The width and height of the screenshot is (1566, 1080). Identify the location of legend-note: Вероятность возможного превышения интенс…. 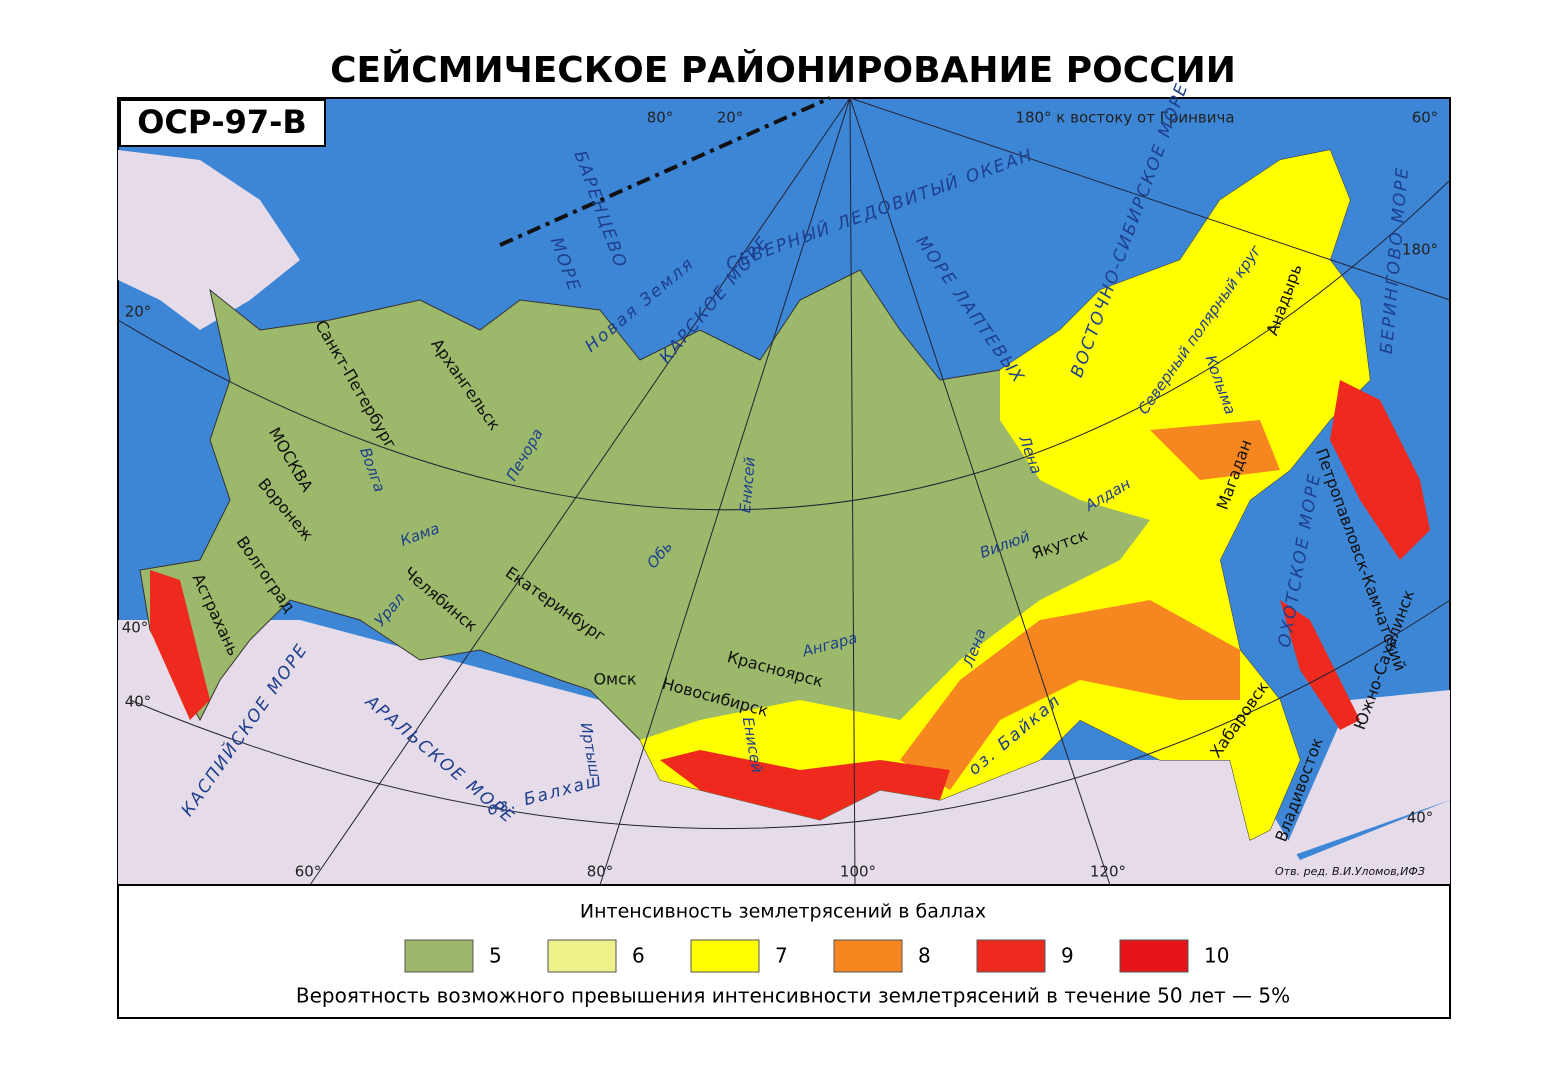
(793, 996).